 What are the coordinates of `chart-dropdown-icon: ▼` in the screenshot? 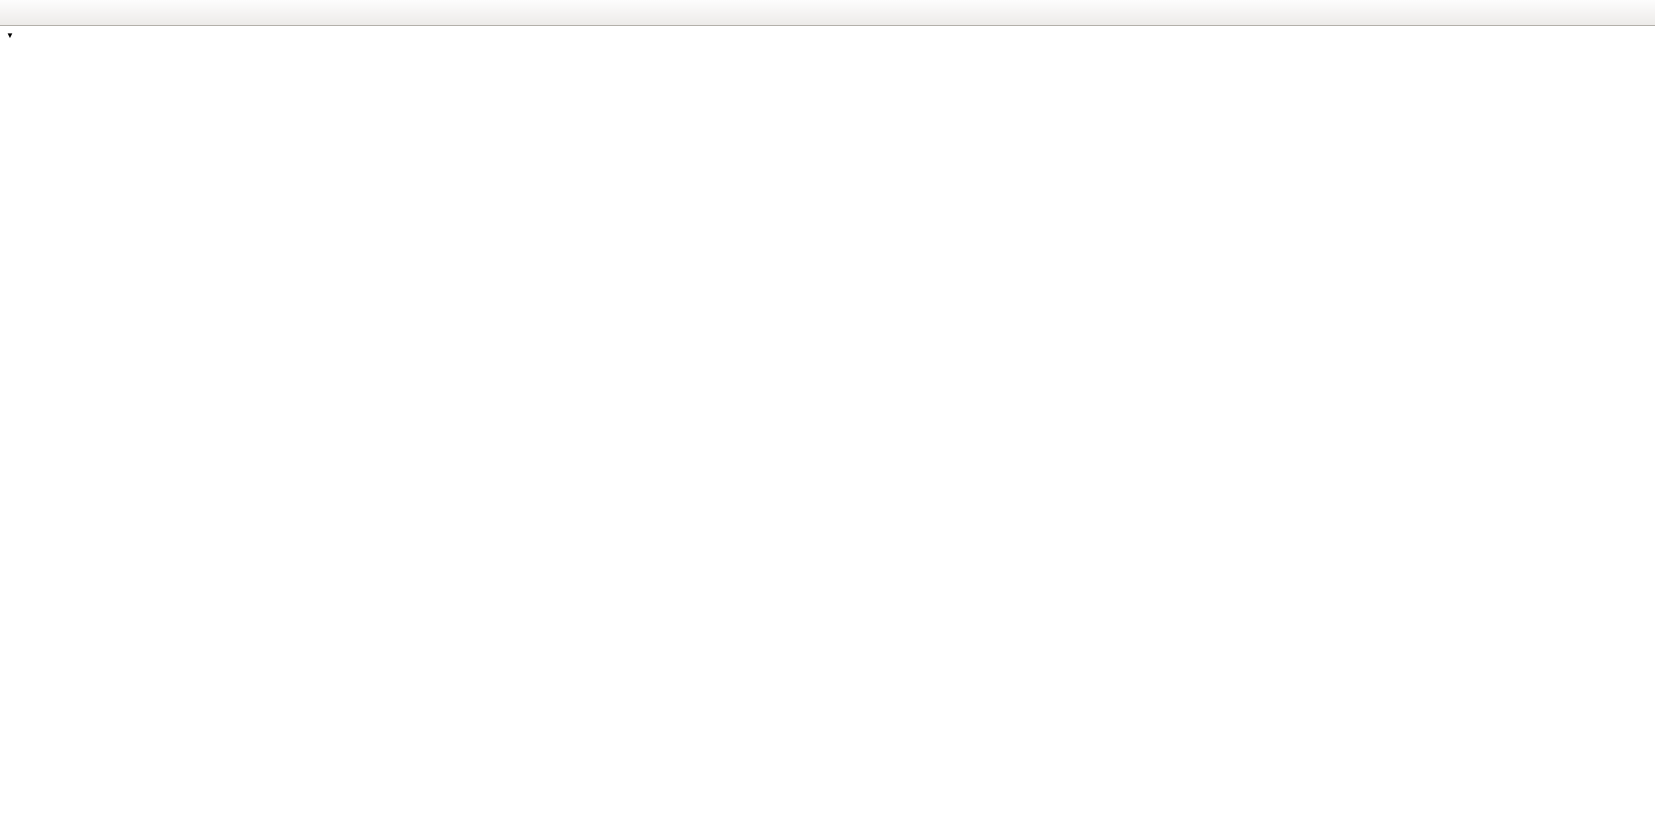 It's located at (10, 35).